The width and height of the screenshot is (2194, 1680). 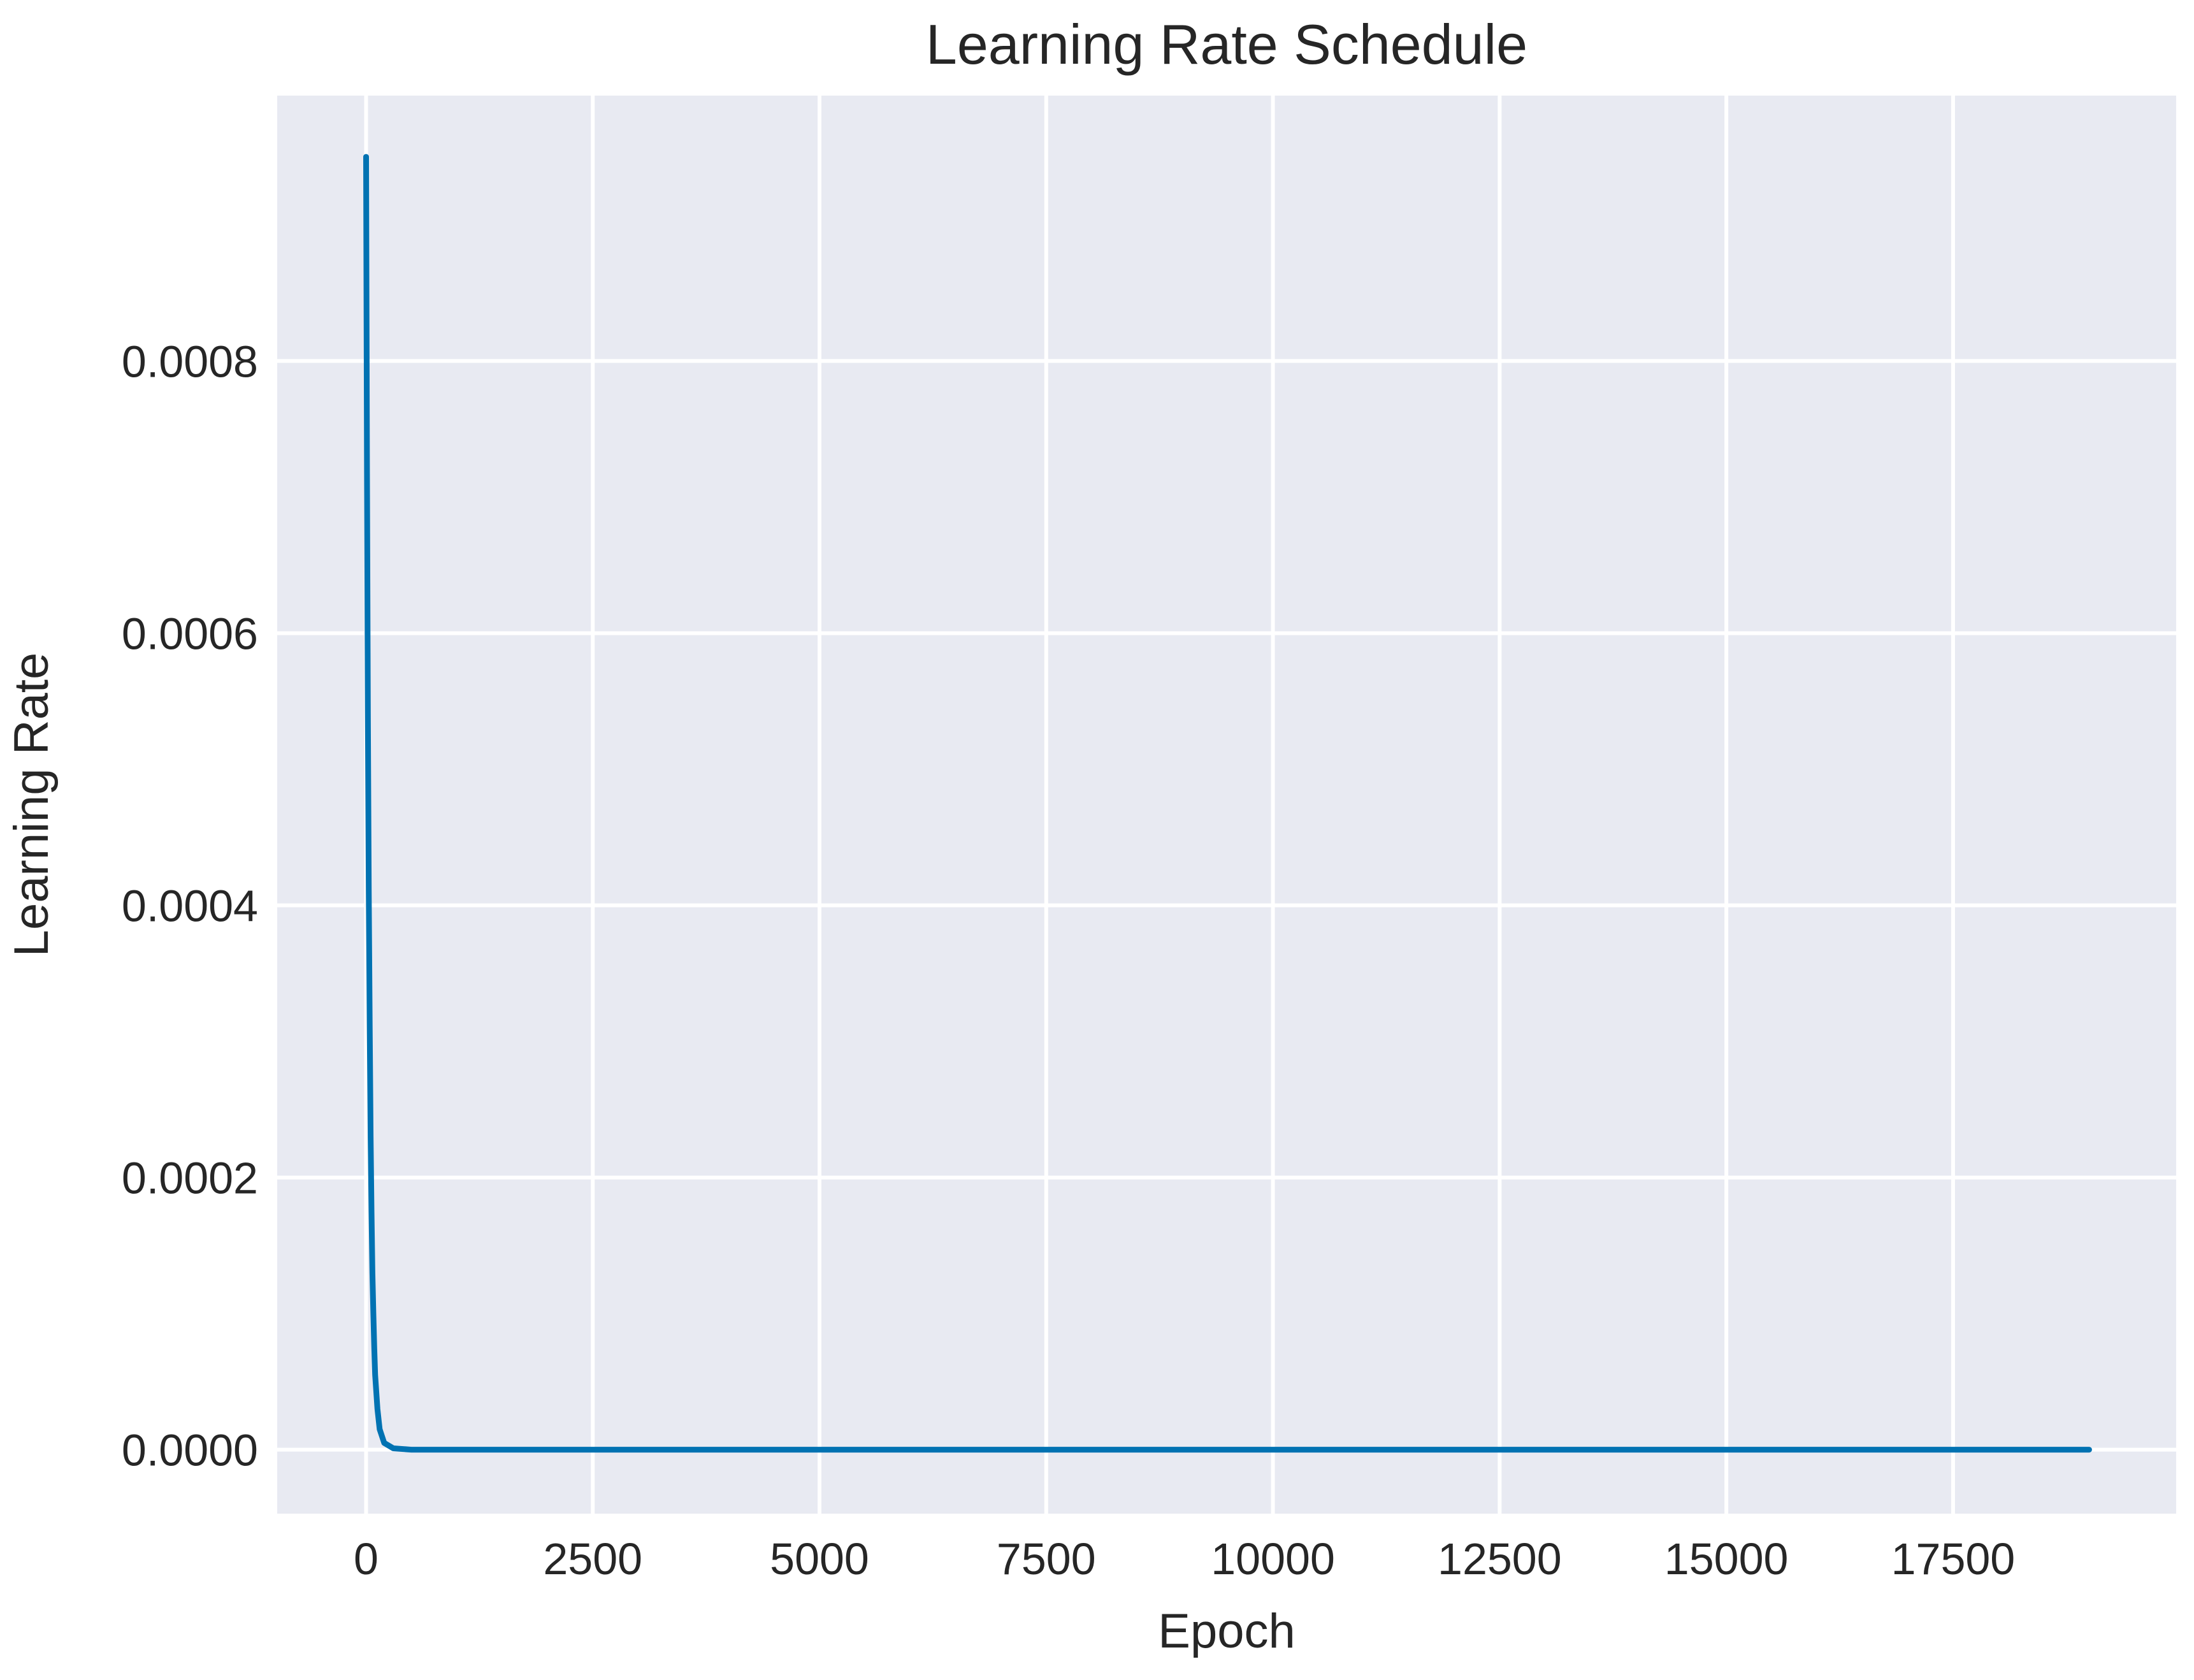 I want to click on x-tick-label: 10000, so click(x=1273, y=1559).